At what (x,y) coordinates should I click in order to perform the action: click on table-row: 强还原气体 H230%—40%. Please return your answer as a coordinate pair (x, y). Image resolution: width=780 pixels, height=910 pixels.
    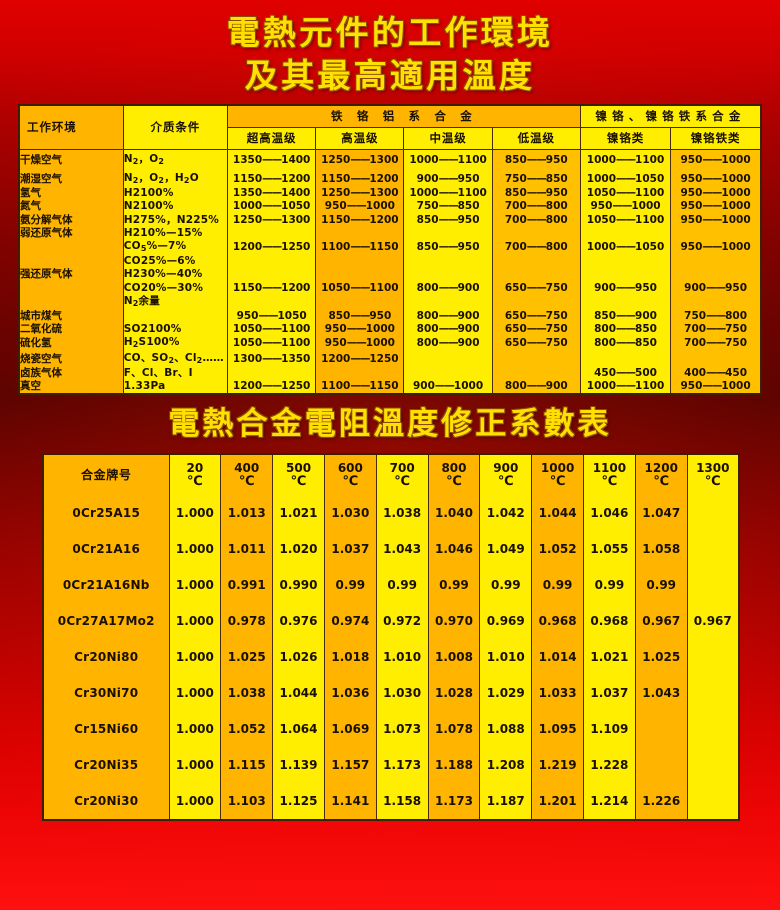
    Looking at the image, I should click on (390, 275).